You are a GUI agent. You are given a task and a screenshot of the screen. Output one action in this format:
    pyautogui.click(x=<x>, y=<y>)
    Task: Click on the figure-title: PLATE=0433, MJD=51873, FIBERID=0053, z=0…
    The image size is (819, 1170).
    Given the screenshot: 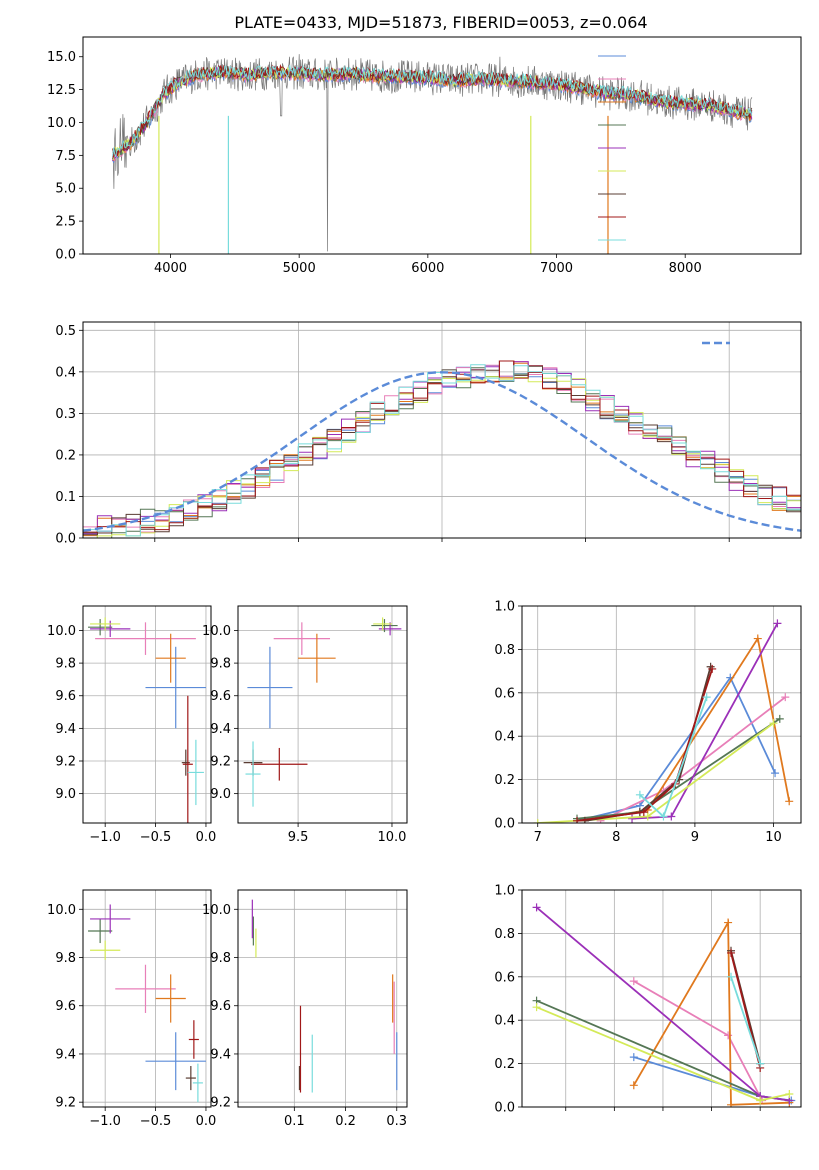 What is the action you would take?
    pyautogui.click(x=440, y=22)
    